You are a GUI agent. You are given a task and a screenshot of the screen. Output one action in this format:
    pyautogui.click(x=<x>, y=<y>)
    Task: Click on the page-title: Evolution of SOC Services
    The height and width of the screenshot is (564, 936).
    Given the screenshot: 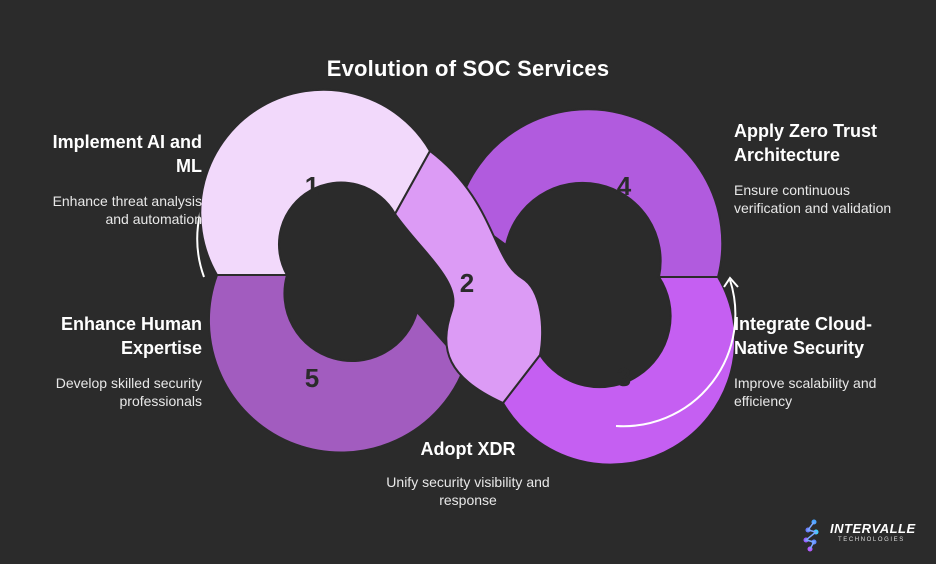 What is the action you would take?
    pyautogui.click(x=468, y=68)
    